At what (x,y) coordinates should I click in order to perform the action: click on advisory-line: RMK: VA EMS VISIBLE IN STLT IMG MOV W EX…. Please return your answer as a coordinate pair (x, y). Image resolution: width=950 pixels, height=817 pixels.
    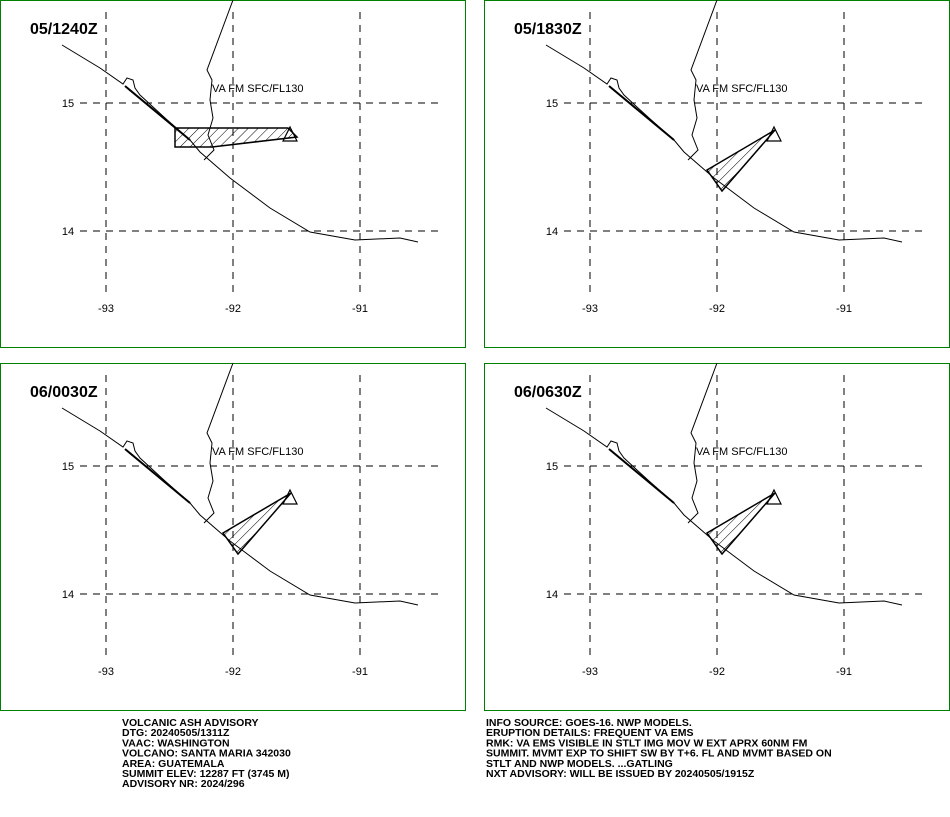
    Looking at the image, I should click on (647, 743).